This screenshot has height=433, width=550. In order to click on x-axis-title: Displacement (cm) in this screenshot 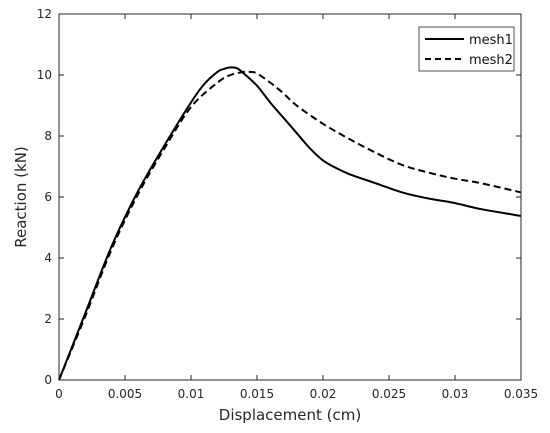, I will do `click(290, 415)`.